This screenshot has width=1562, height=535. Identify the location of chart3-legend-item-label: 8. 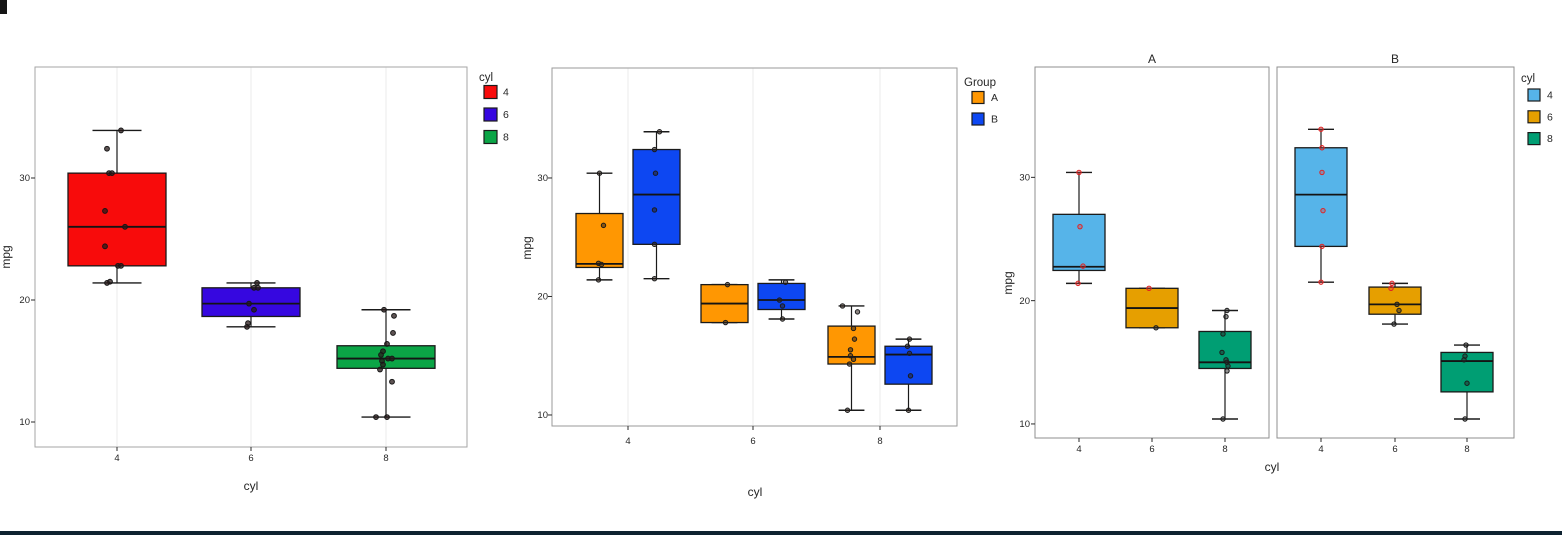
(1550, 139).